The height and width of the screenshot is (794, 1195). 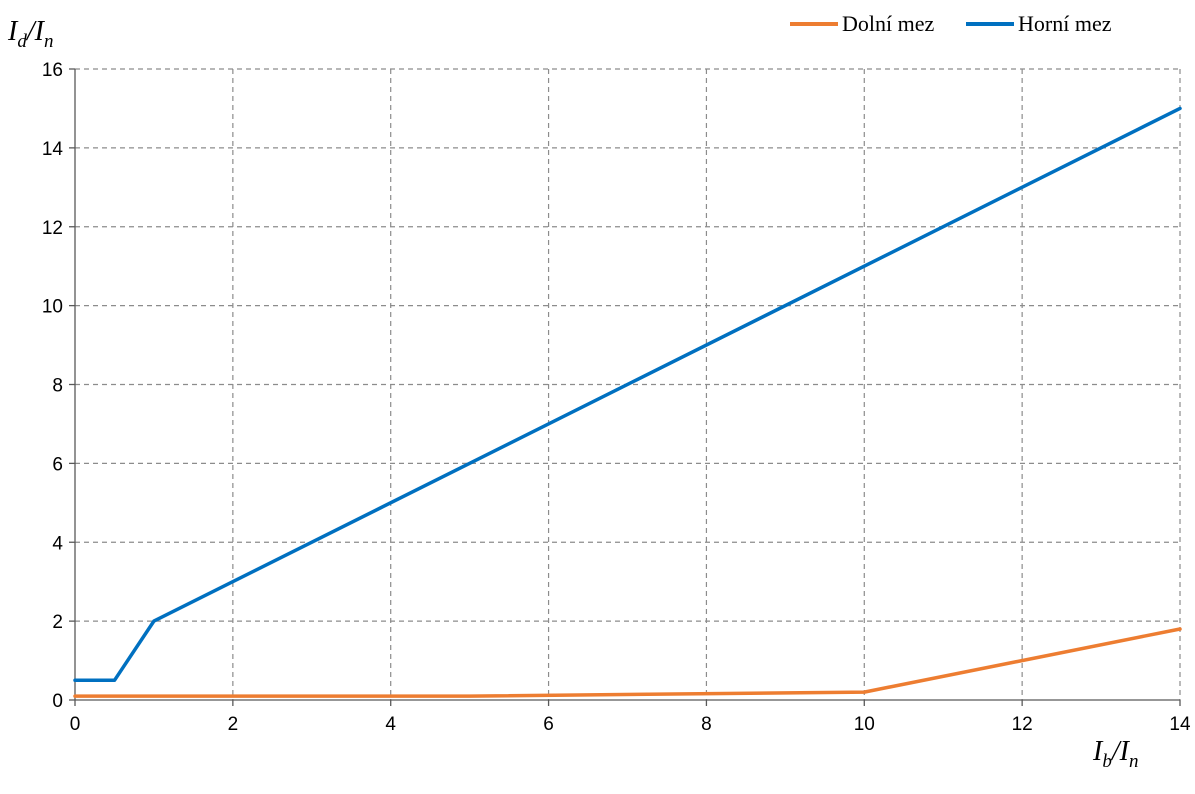 What do you see at coordinates (864, 724) in the screenshot?
I see `x-tick-label: 10` at bounding box center [864, 724].